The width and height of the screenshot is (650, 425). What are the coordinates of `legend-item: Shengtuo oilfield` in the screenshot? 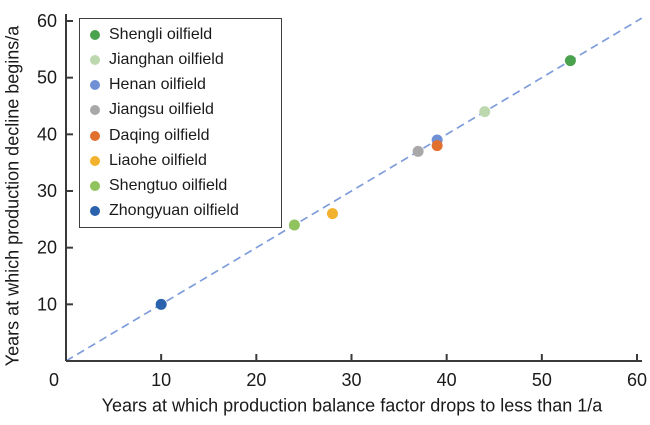 It's located at (183, 186).